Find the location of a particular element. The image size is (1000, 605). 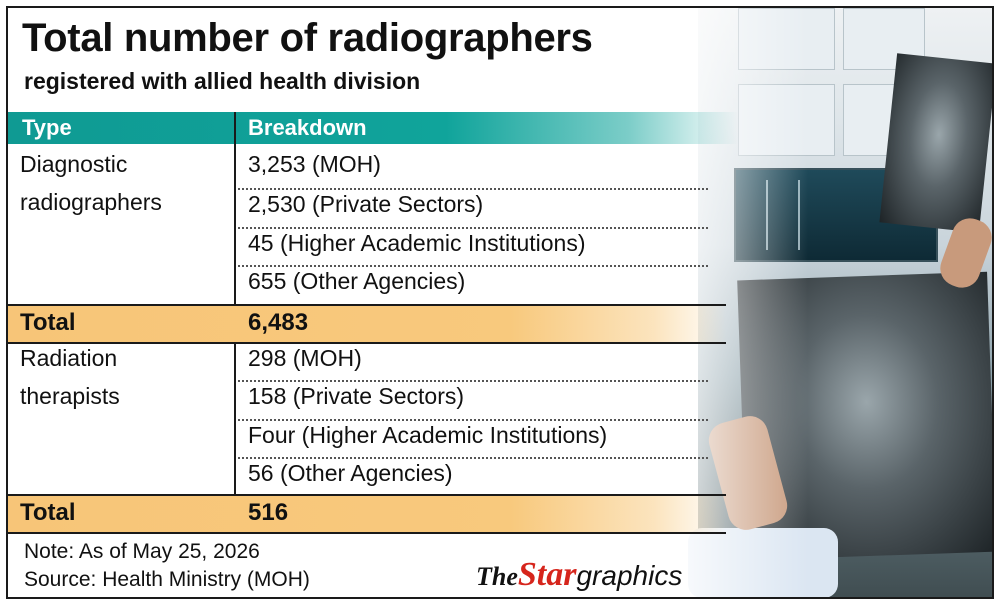

header-type: Type is located at coordinates (47, 127).